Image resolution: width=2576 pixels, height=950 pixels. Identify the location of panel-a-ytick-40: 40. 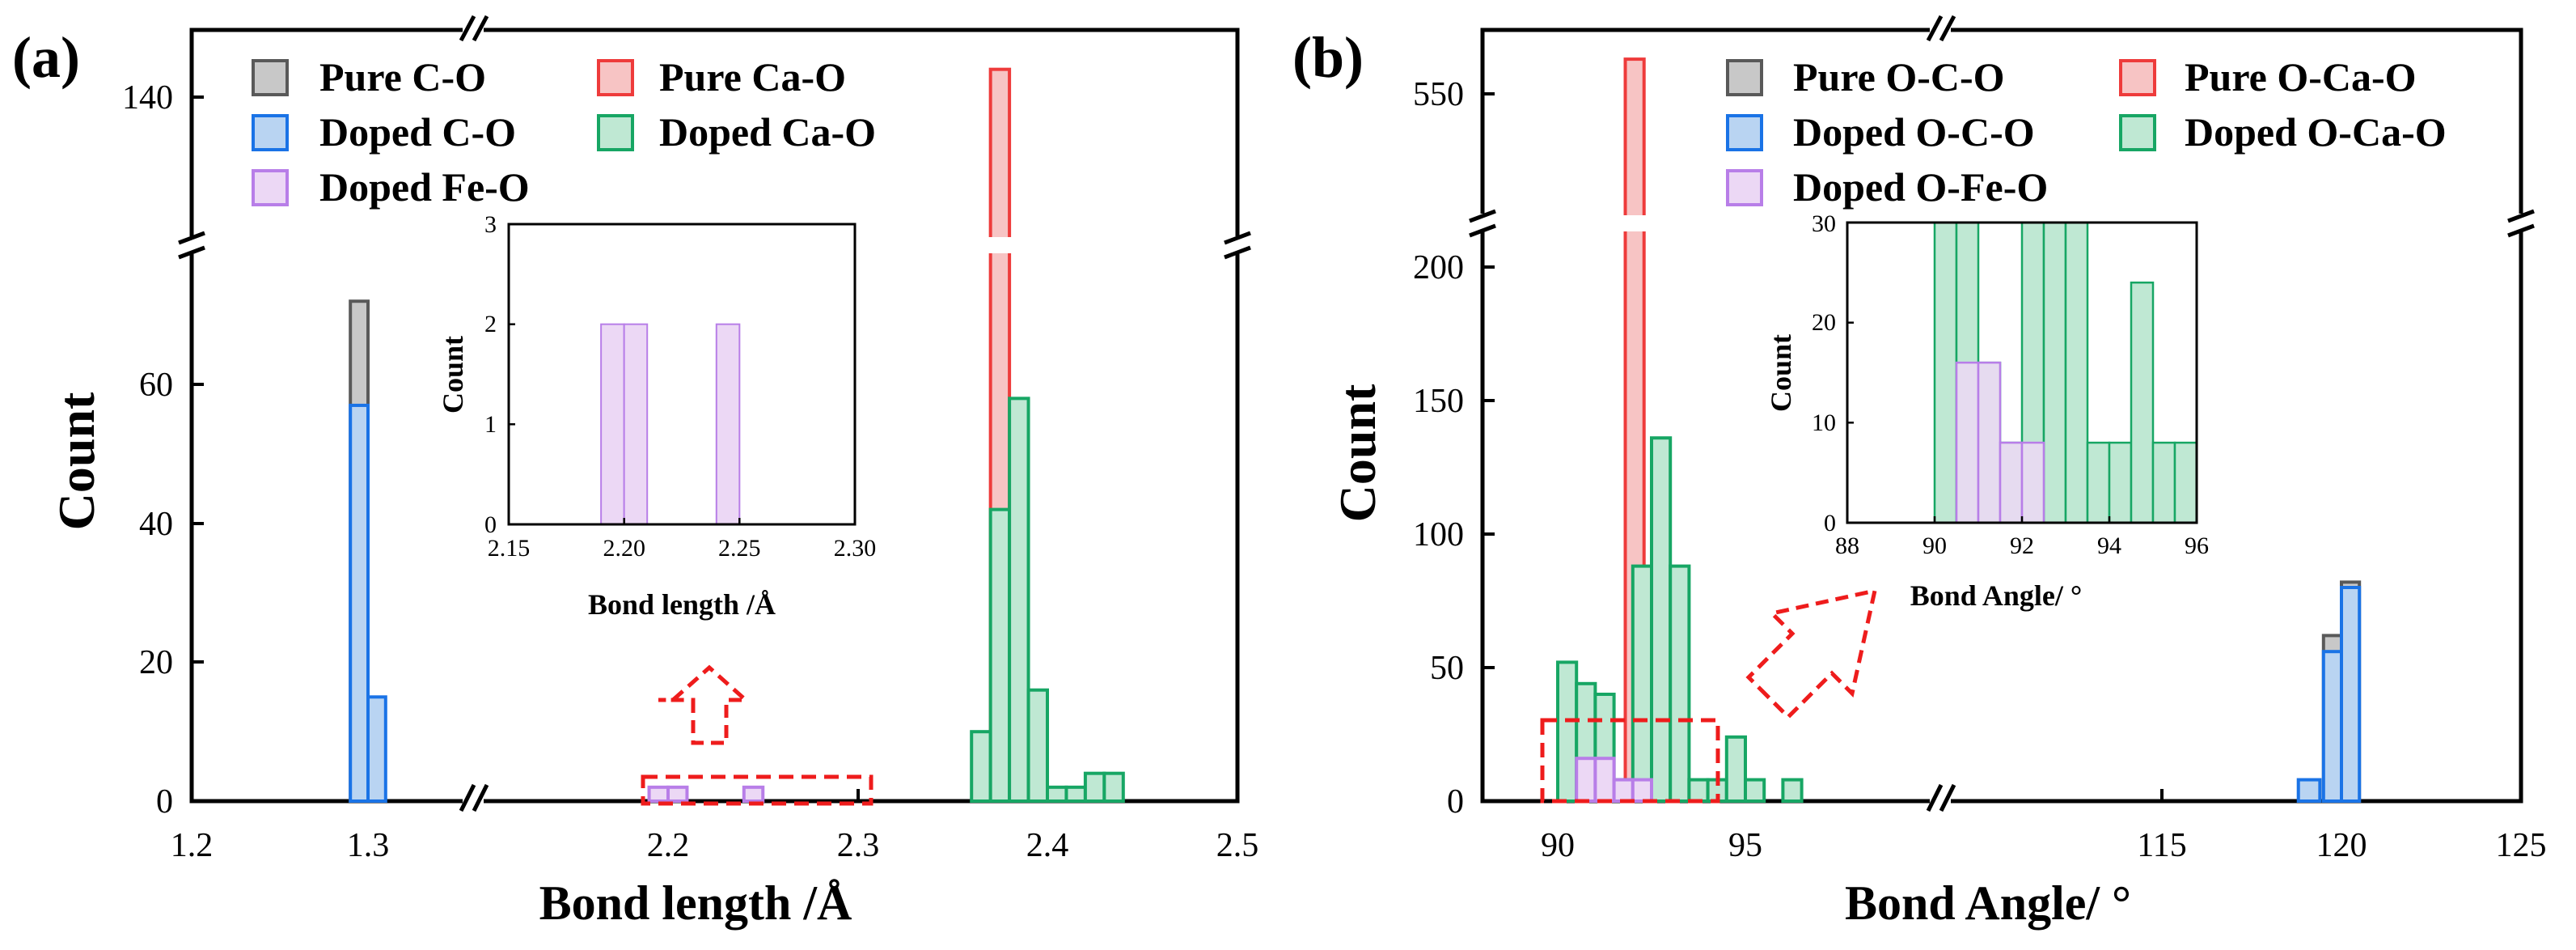
(156, 524).